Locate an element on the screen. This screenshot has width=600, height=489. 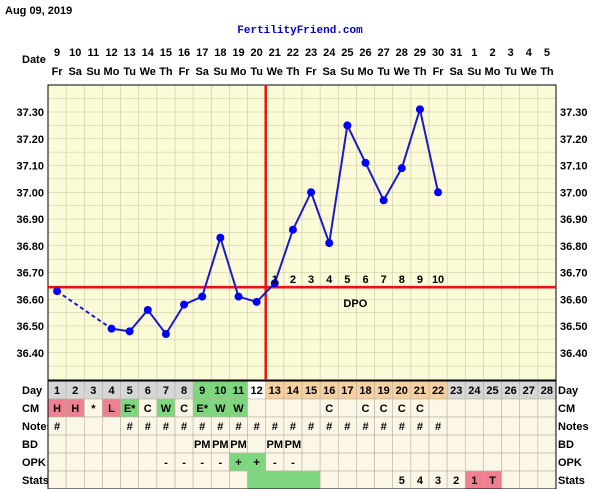
y-tick-right: 37.20 is located at coordinates (574, 140).